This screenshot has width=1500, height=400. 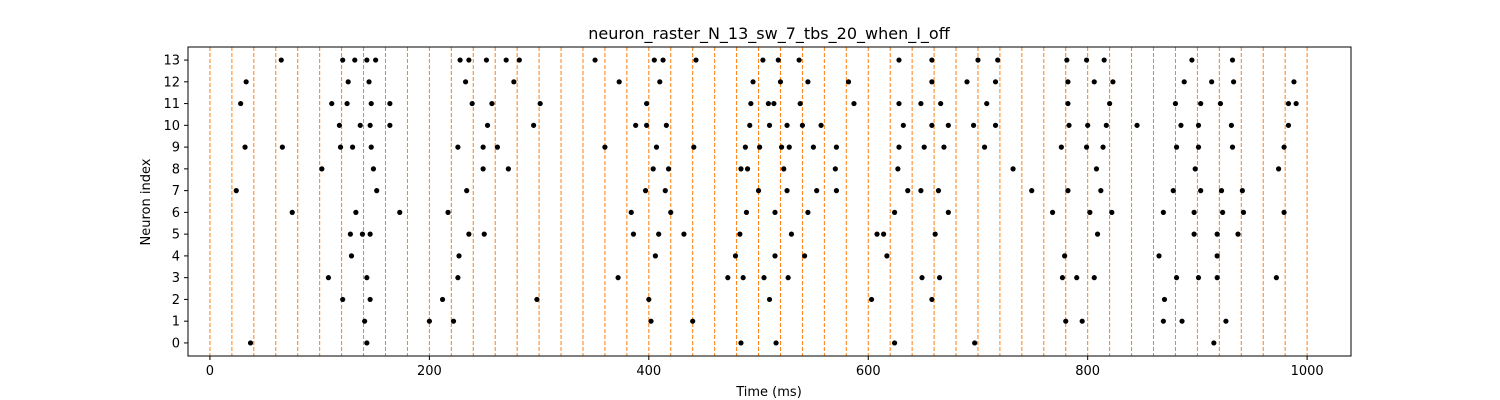 I want to click on y-tick-label: 12, so click(x=171, y=82).